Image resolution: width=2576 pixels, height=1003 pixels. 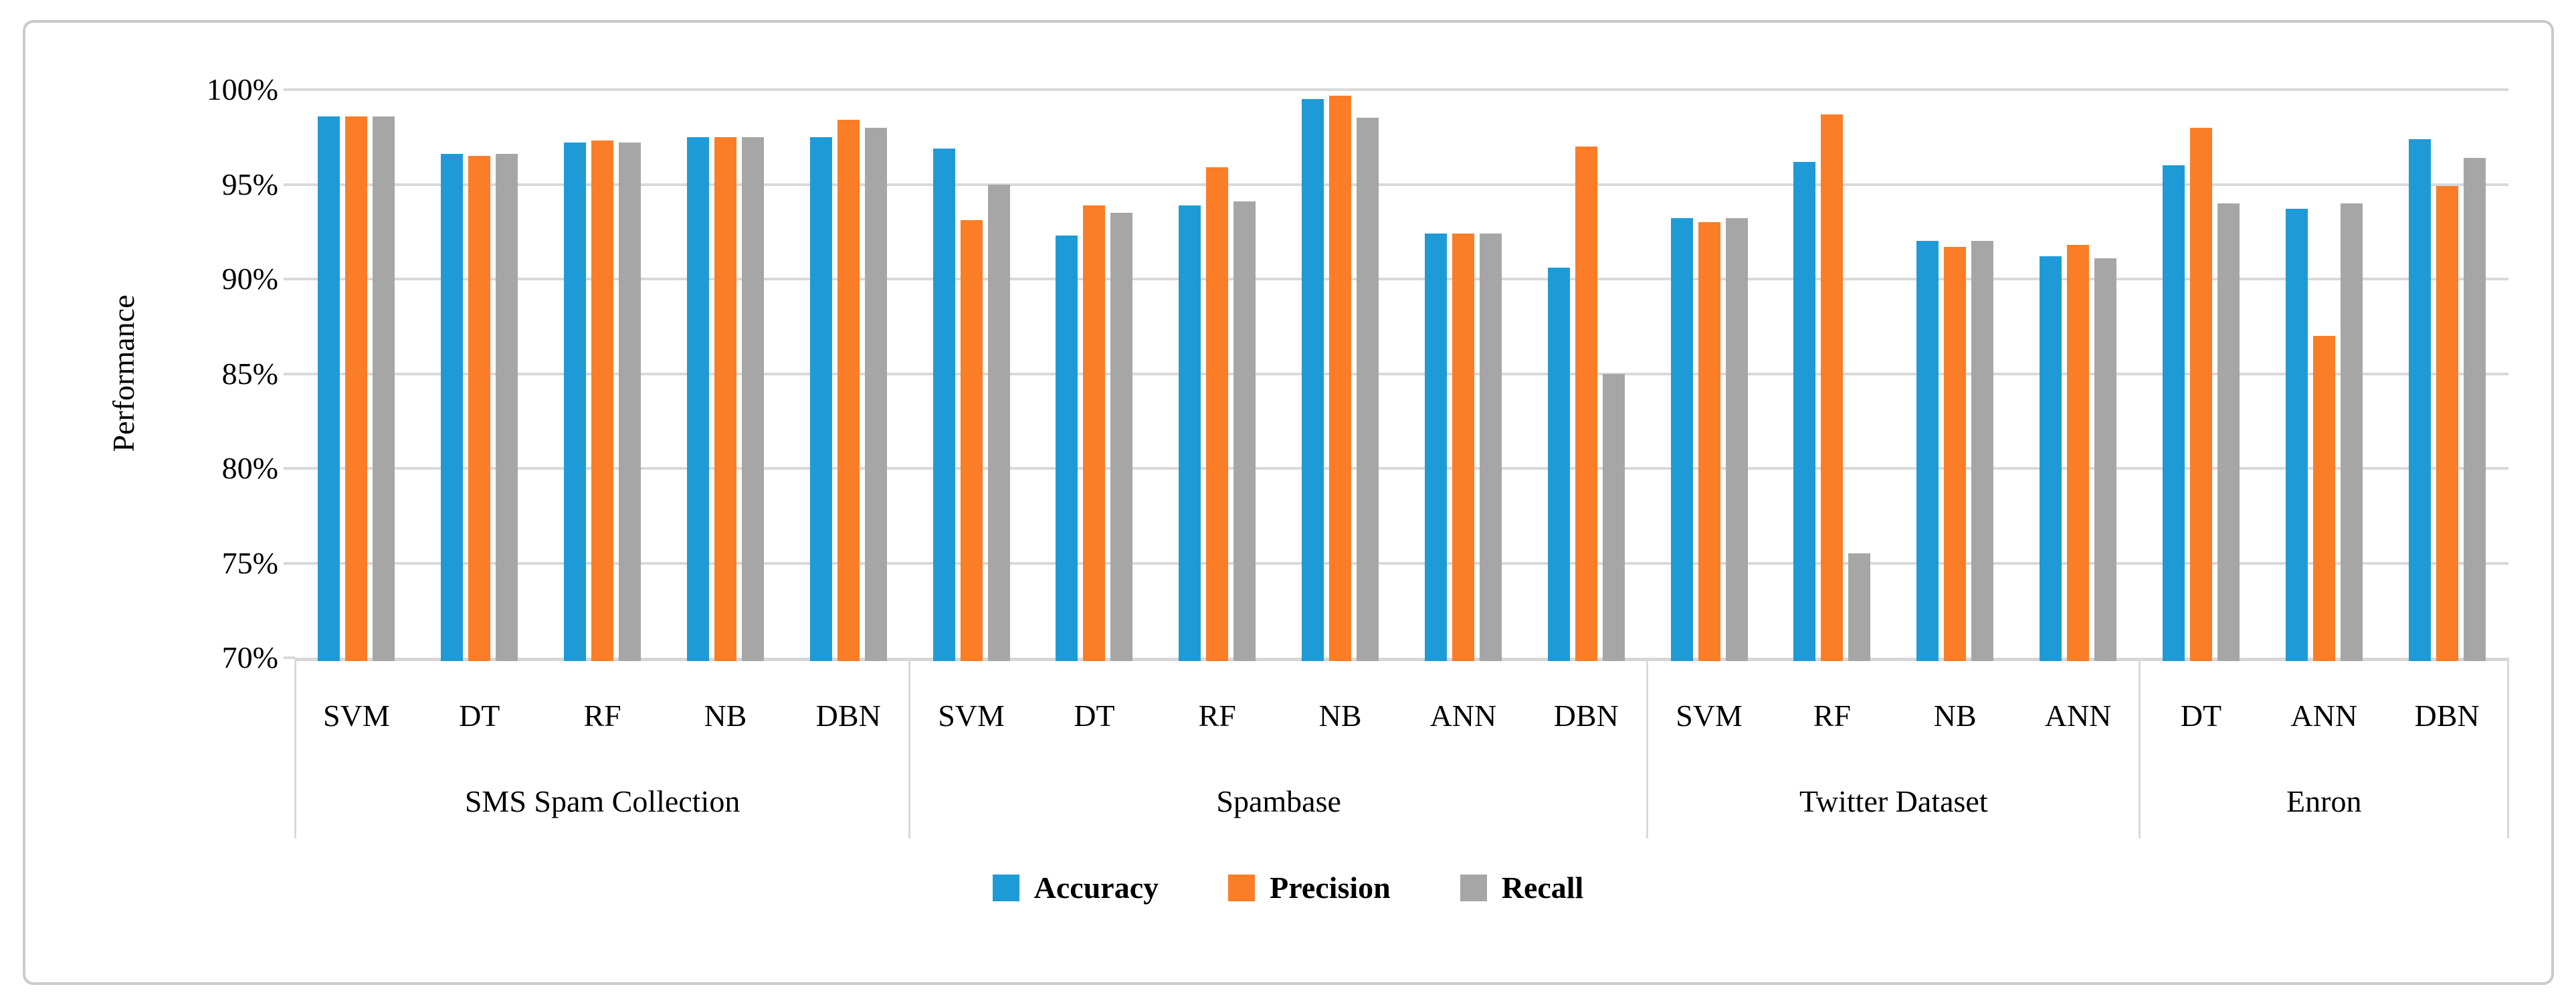 I want to click on legend-entry-accuracy: Accuracy, so click(x=1075, y=888).